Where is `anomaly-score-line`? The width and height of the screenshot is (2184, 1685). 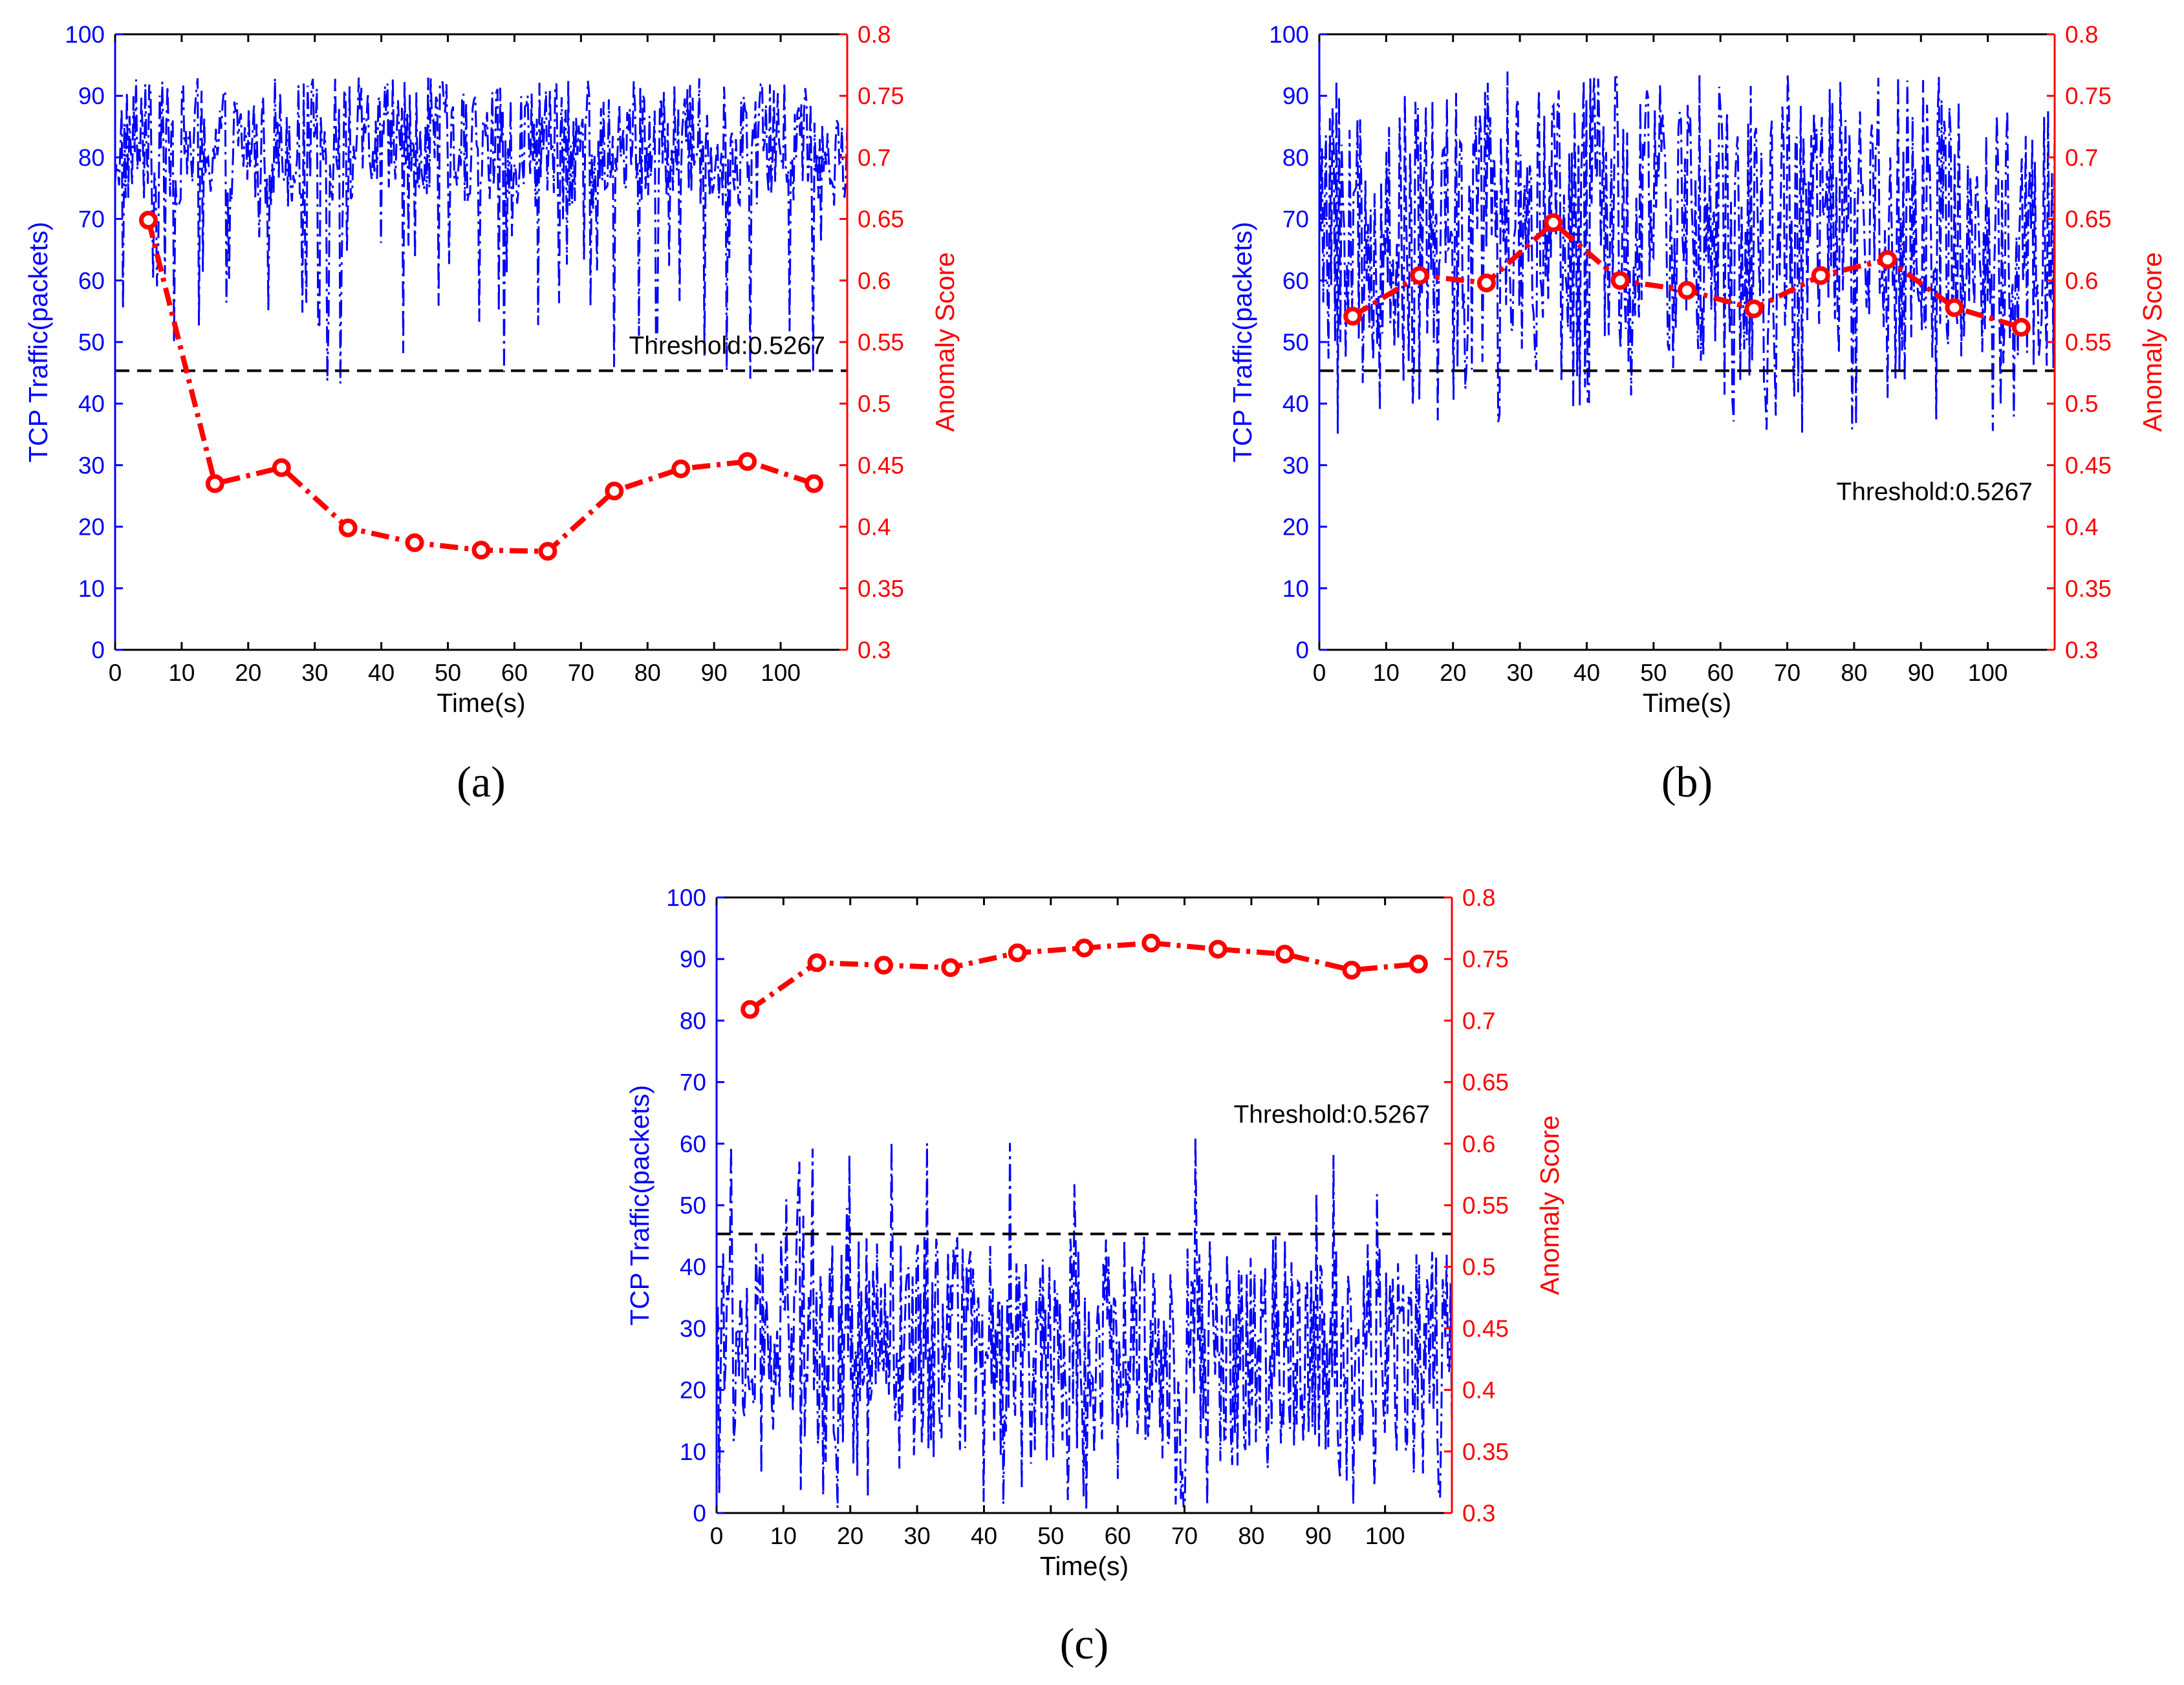
anomaly-score-line is located at coordinates (481, 386).